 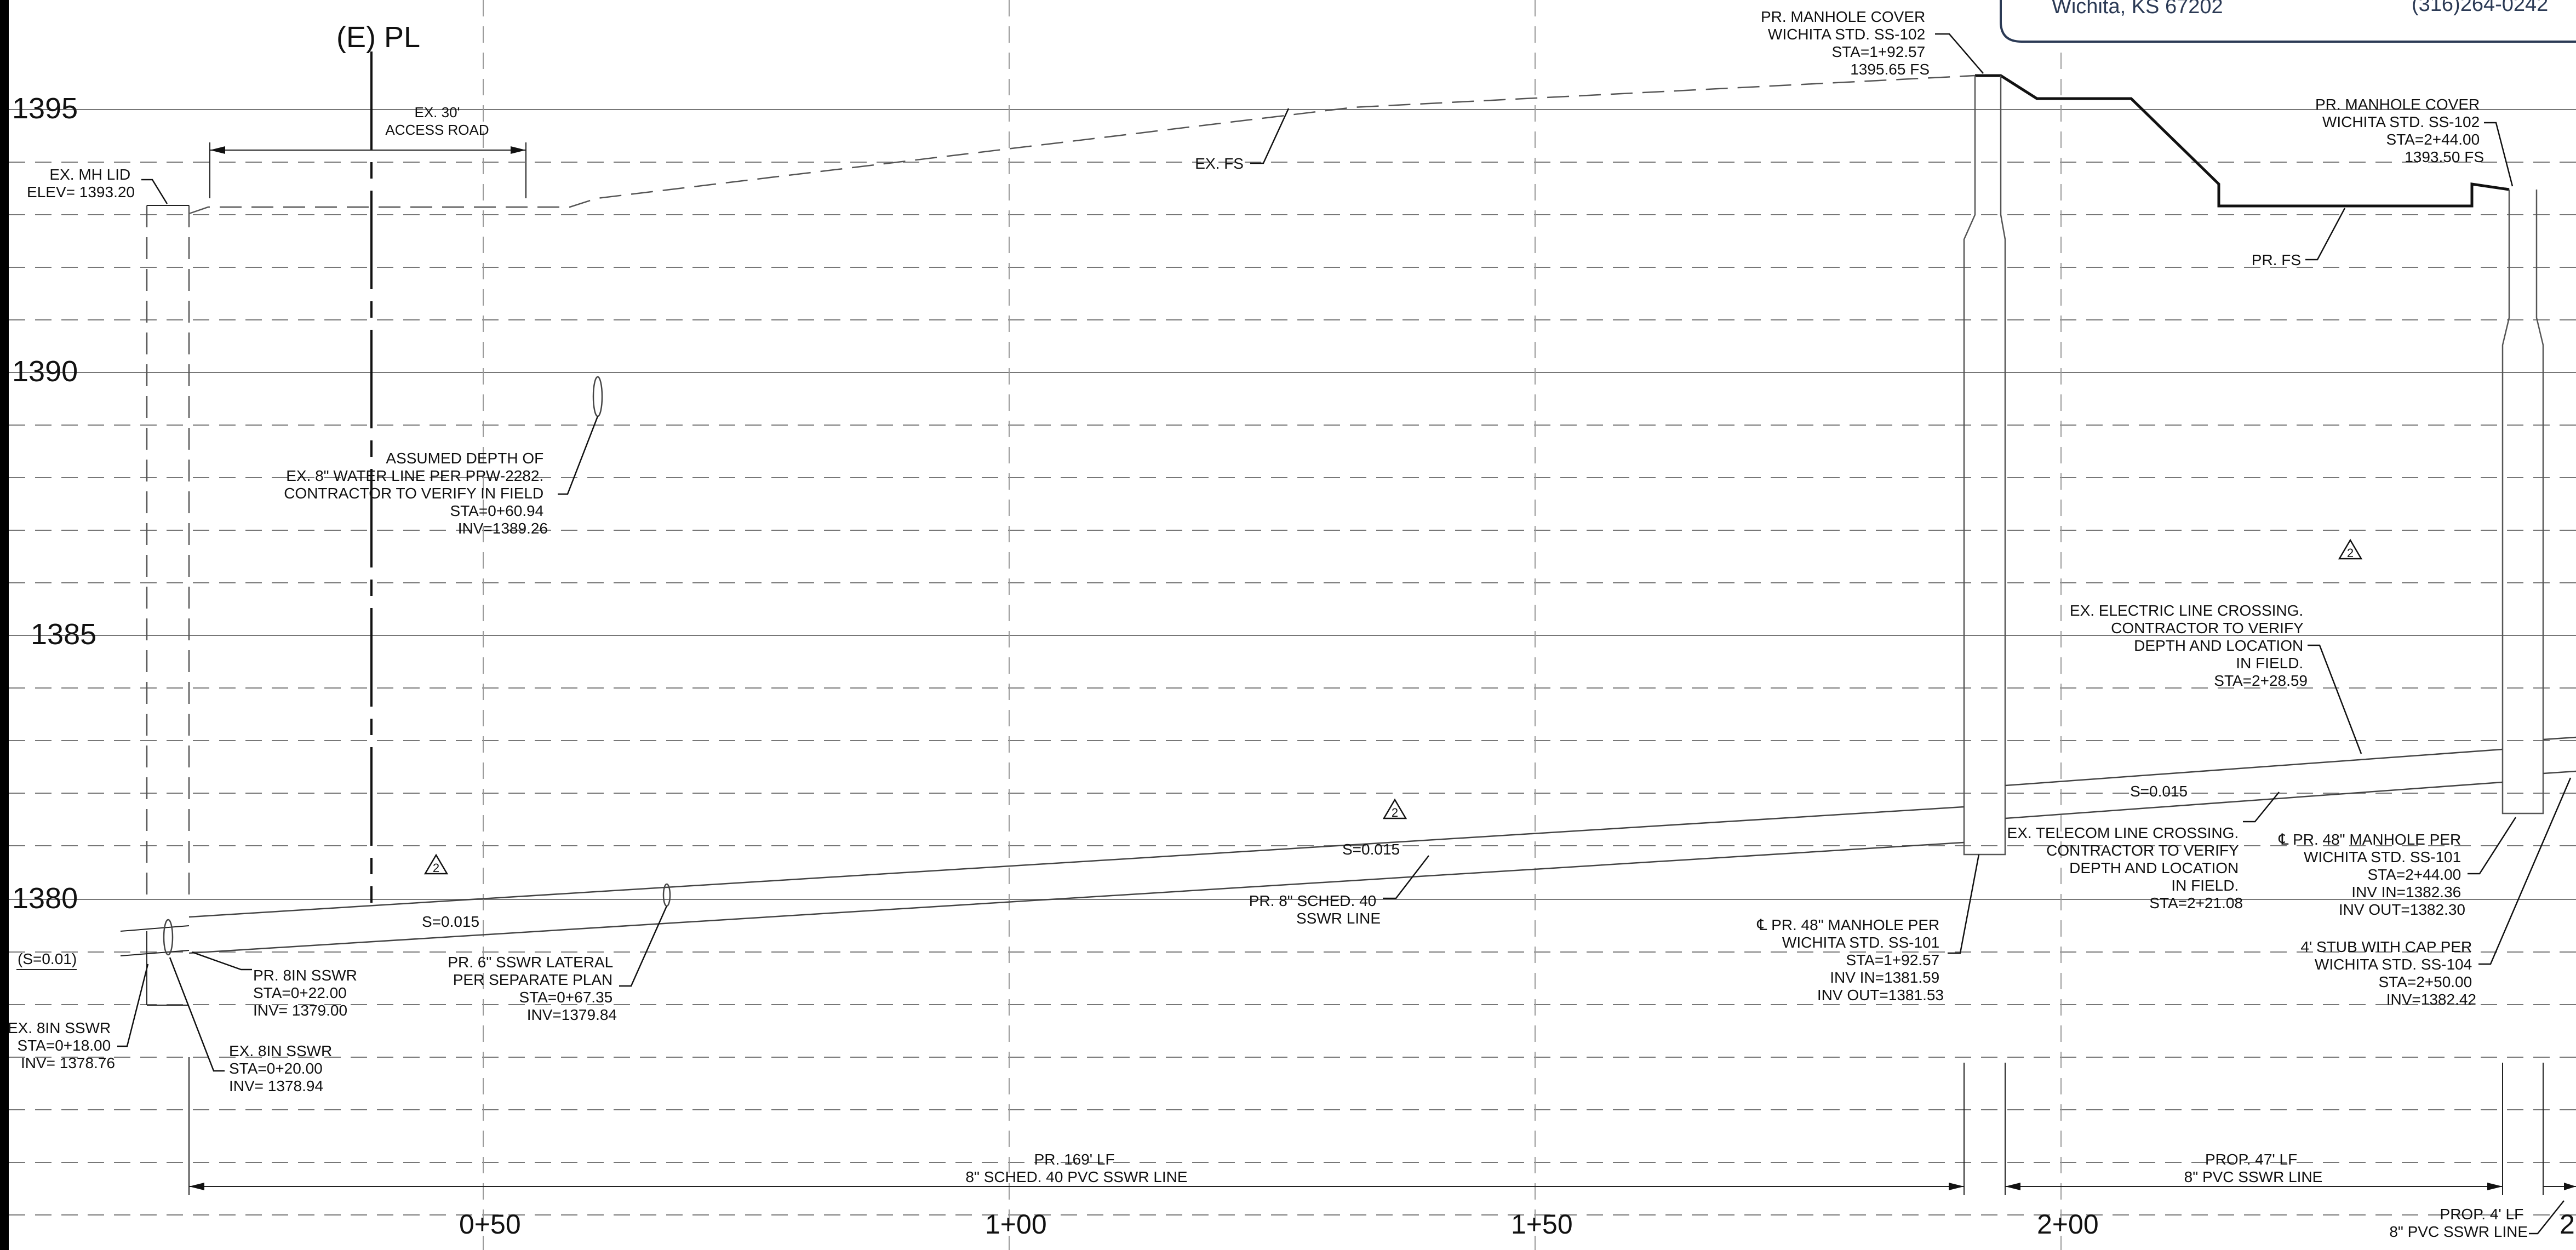 What do you see at coordinates (81, 183) in the screenshot?
I see `ex-mh-lid-label: EX. MH LID ELEV= 1393.20` at bounding box center [81, 183].